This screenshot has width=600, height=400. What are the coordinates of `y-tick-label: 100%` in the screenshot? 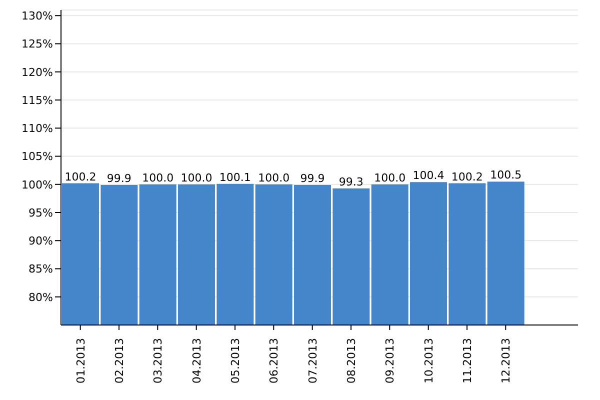 It's located at (37, 185).